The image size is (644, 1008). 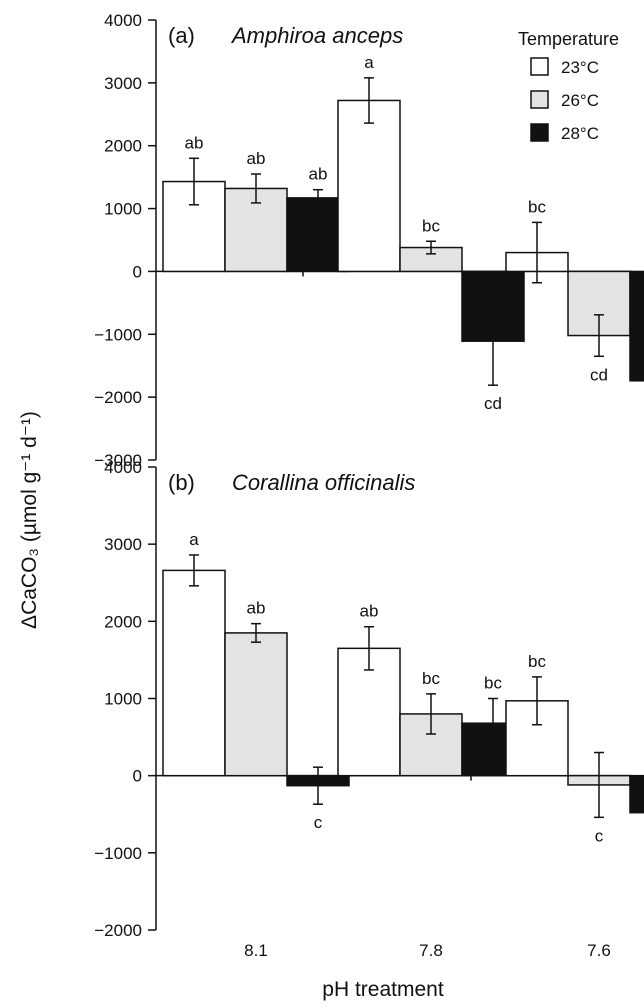 What do you see at coordinates (181, 482) in the screenshot?
I see `panel-letter: (b)` at bounding box center [181, 482].